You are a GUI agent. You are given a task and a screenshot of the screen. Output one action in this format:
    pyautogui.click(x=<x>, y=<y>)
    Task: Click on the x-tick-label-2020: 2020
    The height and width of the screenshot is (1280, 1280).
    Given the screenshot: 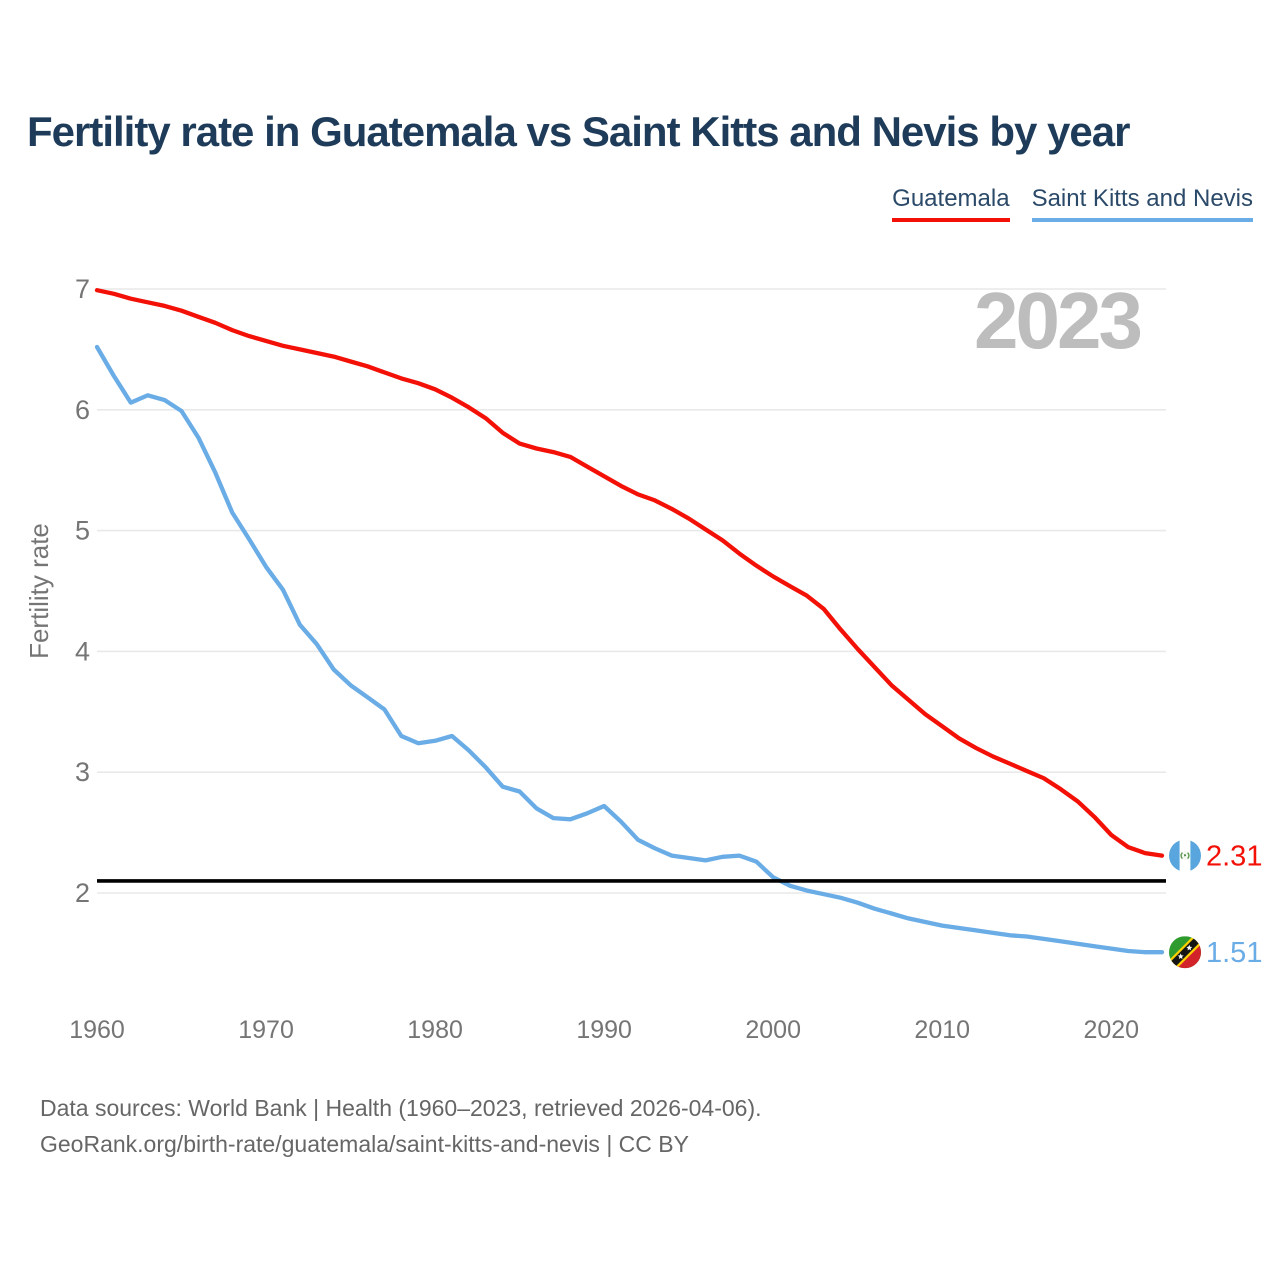 What is the action you would take?
    pyautogui.click(x=1111, y=1030)
    